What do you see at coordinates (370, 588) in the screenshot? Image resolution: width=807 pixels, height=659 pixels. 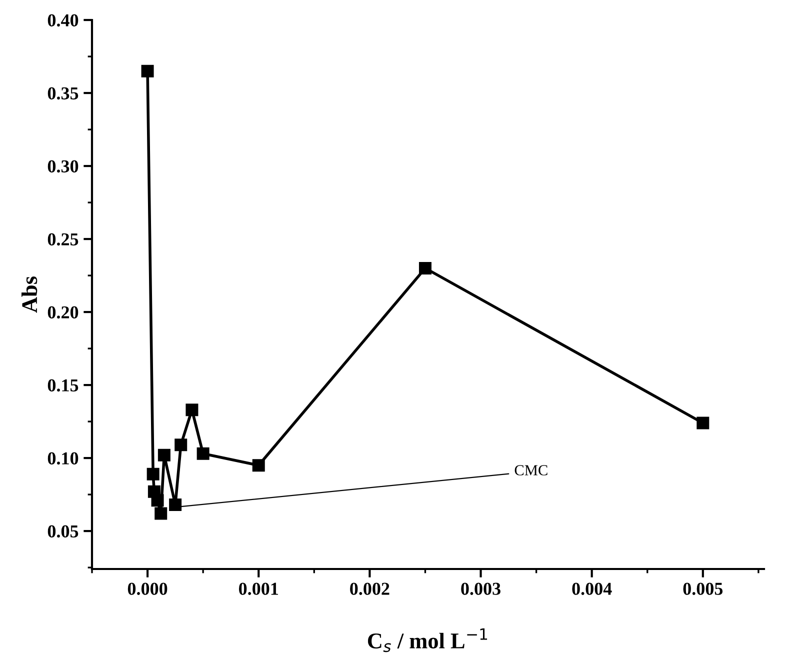 I see `x-tick-label: 0.002` at bounding box center [370, 588].